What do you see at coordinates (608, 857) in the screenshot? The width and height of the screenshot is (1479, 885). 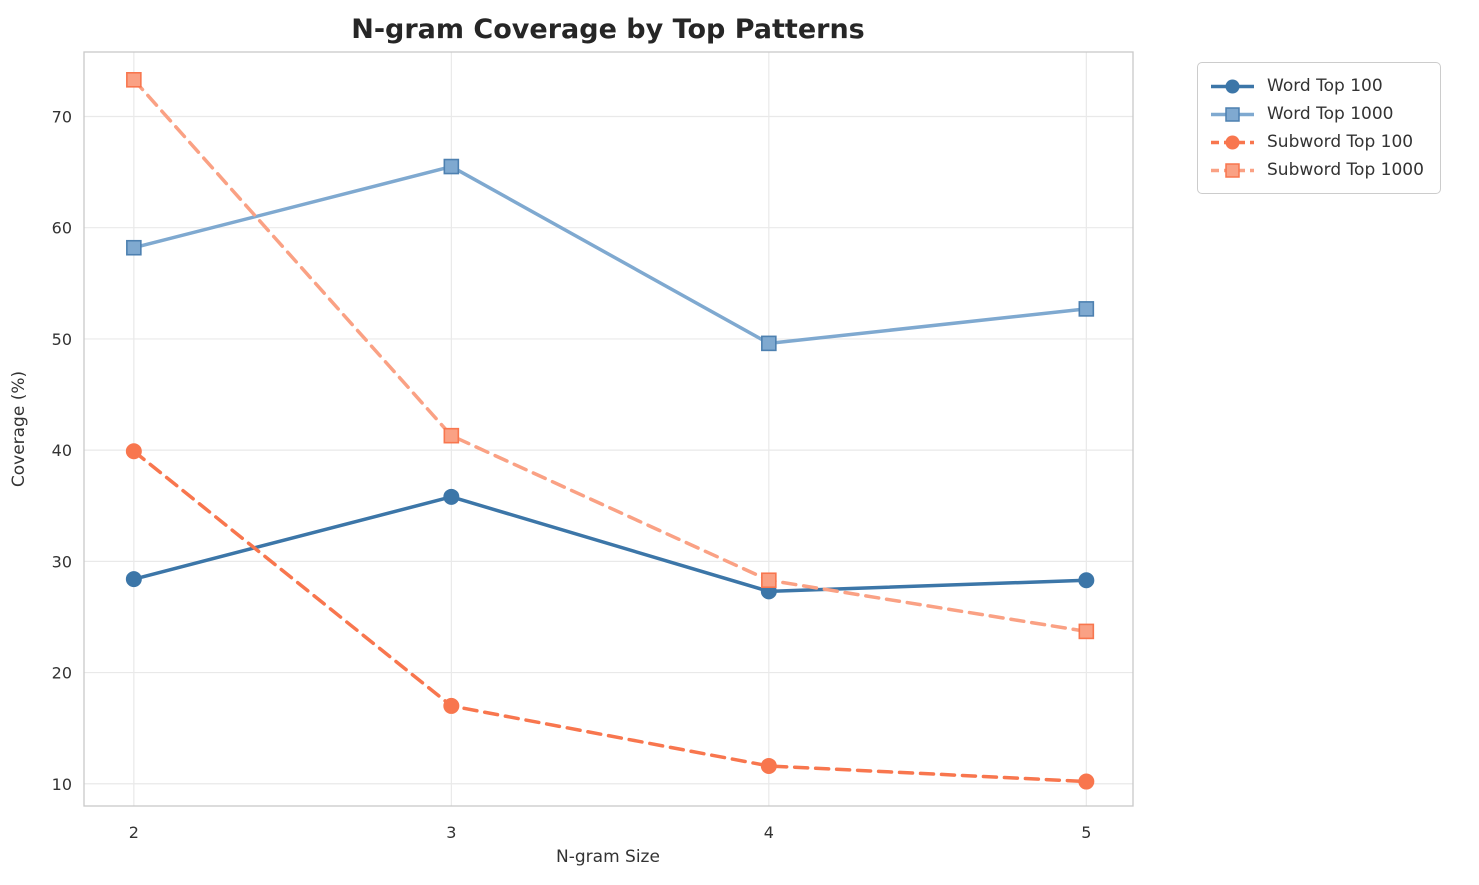 I see `x-axis-label: N-gram Size` at bounding box center [608, 857].